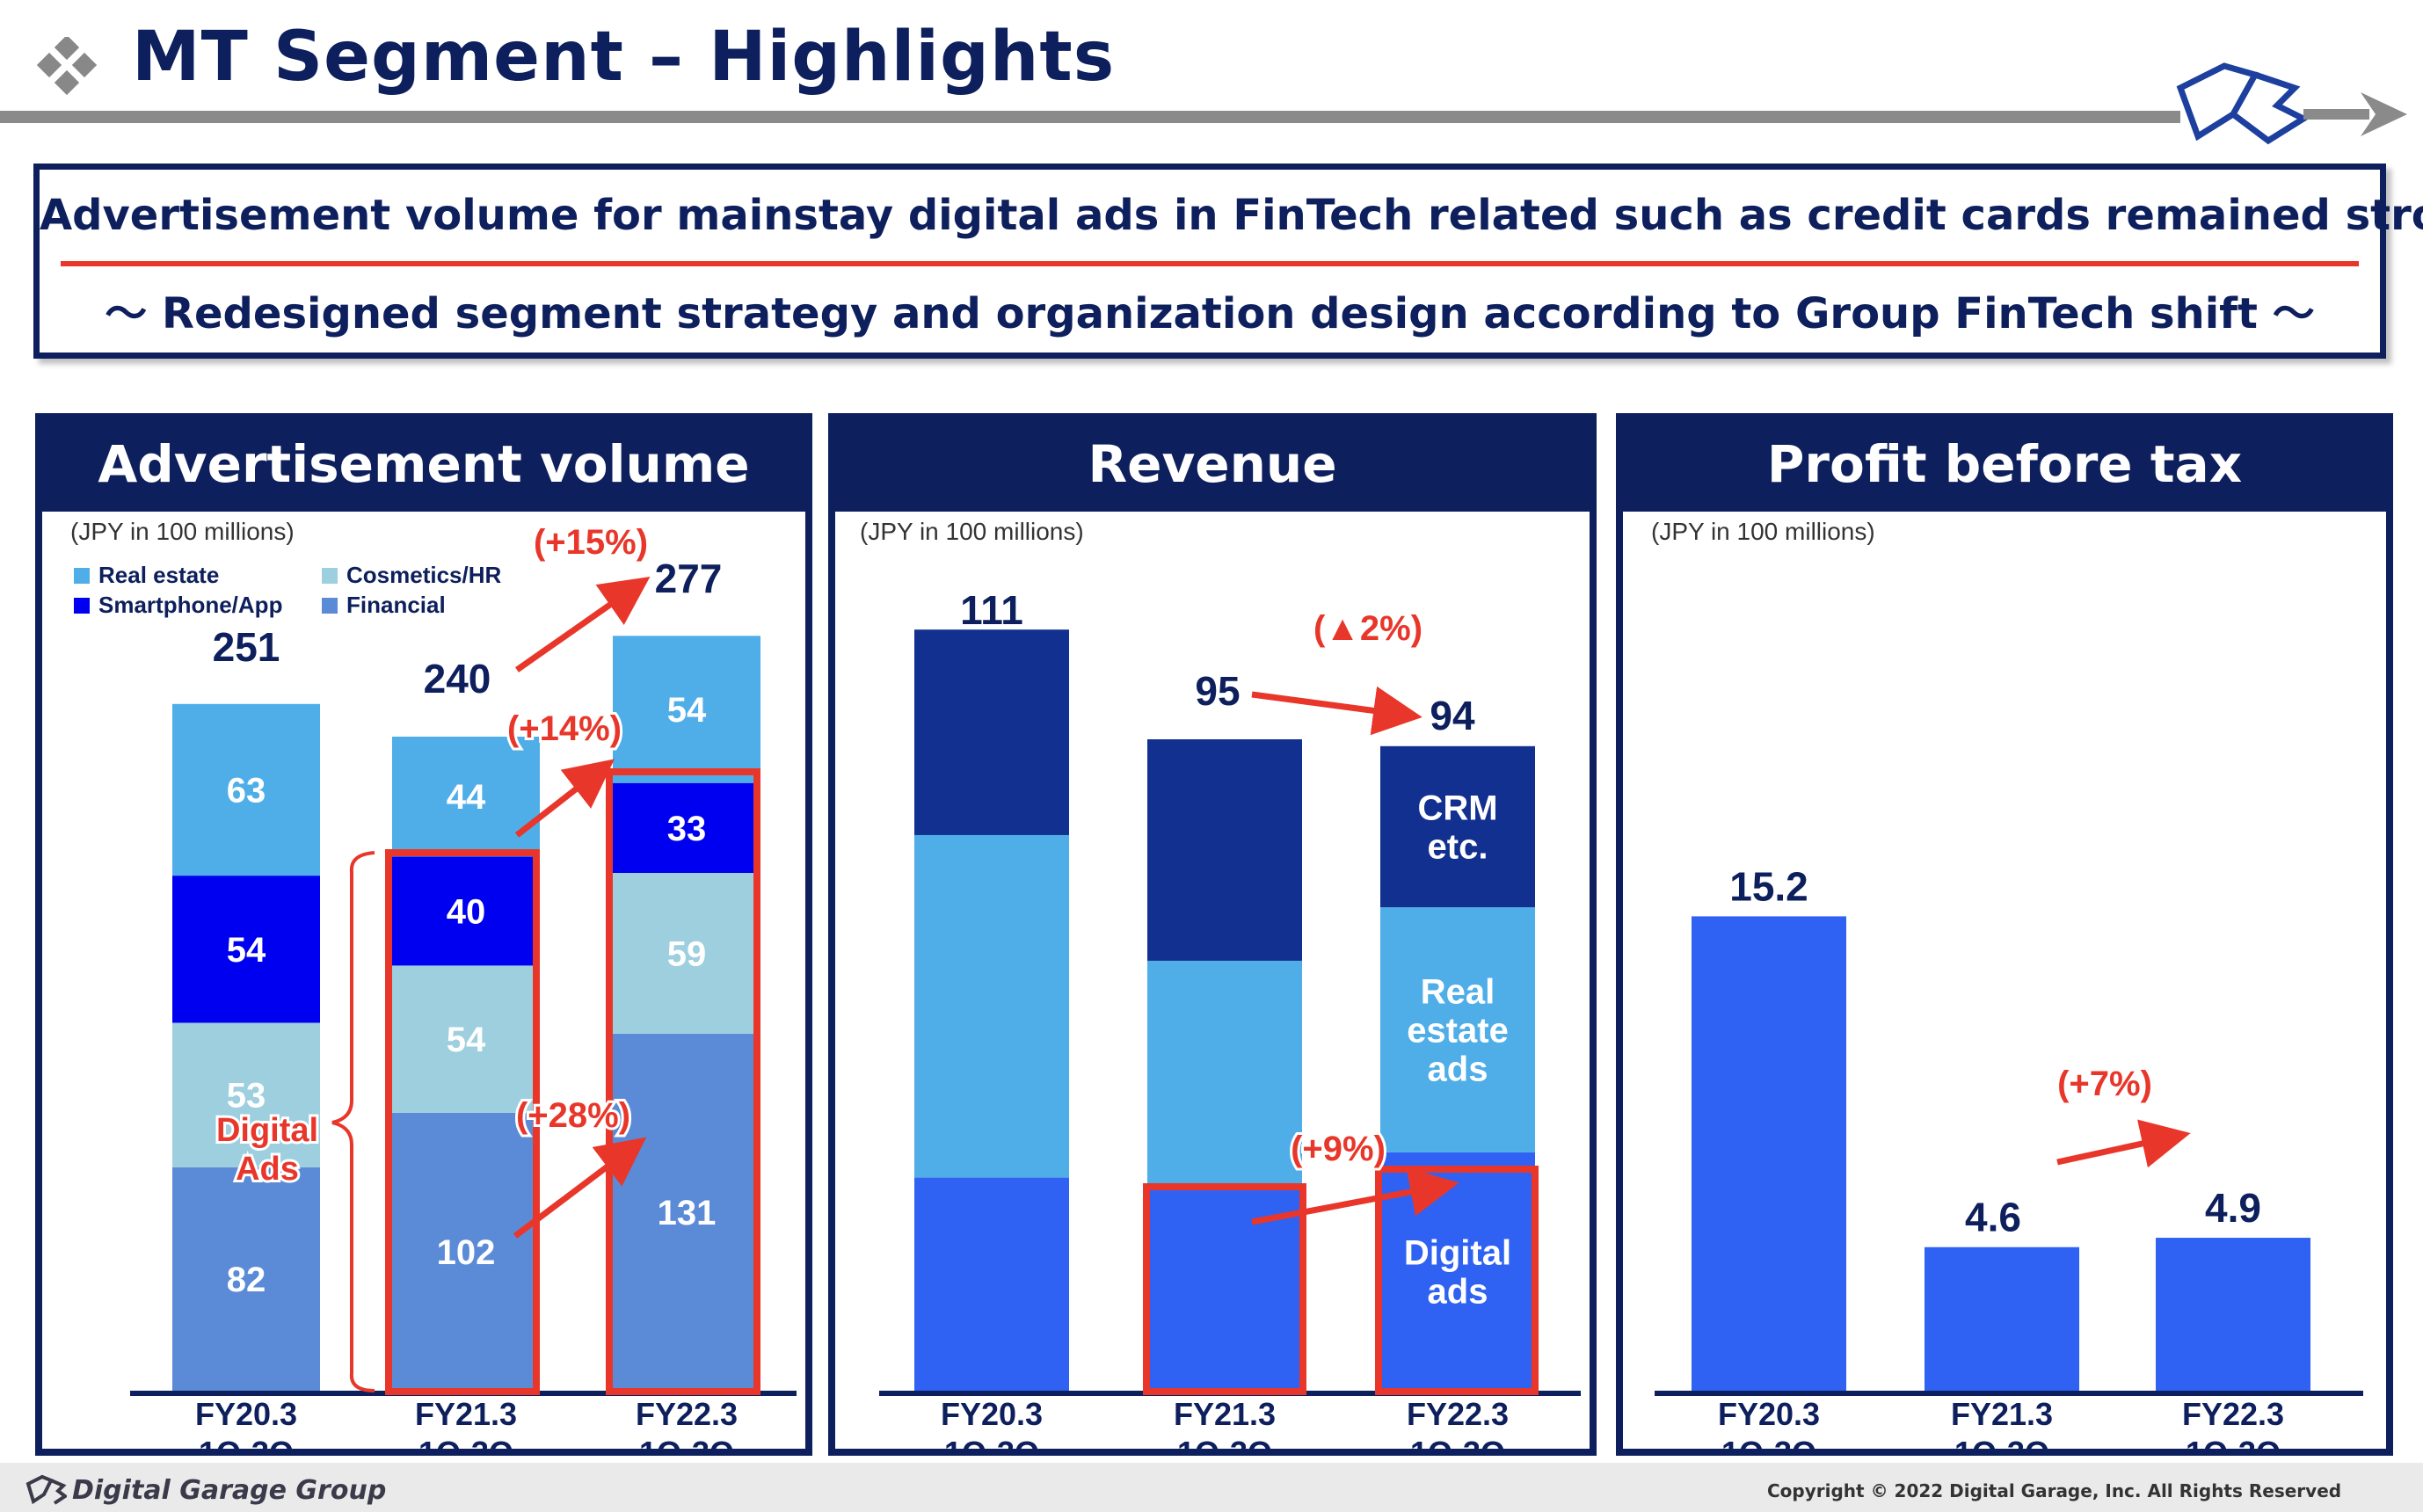  What do you see at coordinates (466, 1414) in the screenshot?
I see `ad-tick-label: FY21.3` at bounding box center [466, 1414].